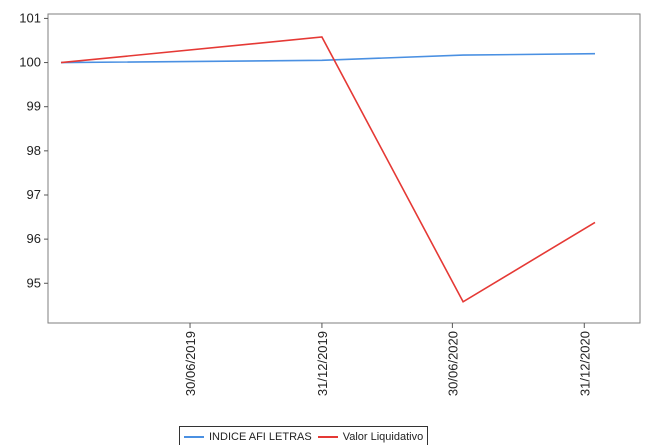 This screenshot has height=445, width=648. I want to click on y-tick-label-96: 96, so click(34, 238).